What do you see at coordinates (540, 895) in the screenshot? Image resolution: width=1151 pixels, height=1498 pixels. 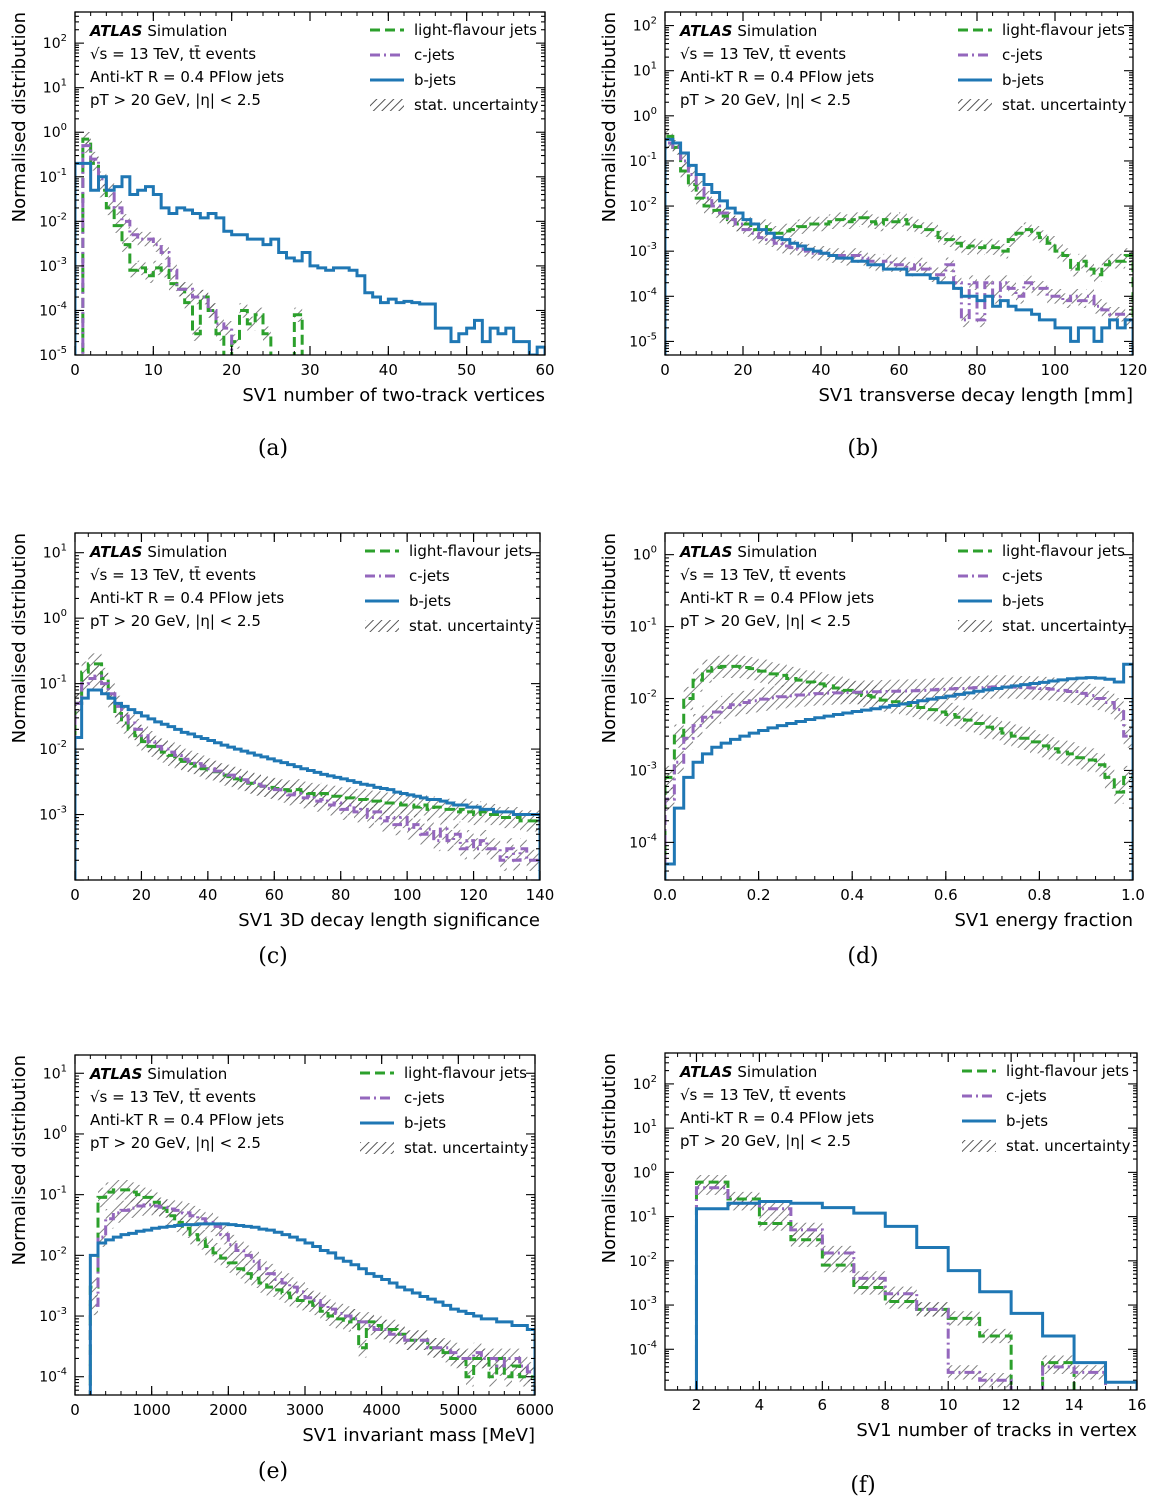 I see `x-tick-label: 140` at bounding box center [540, 895].